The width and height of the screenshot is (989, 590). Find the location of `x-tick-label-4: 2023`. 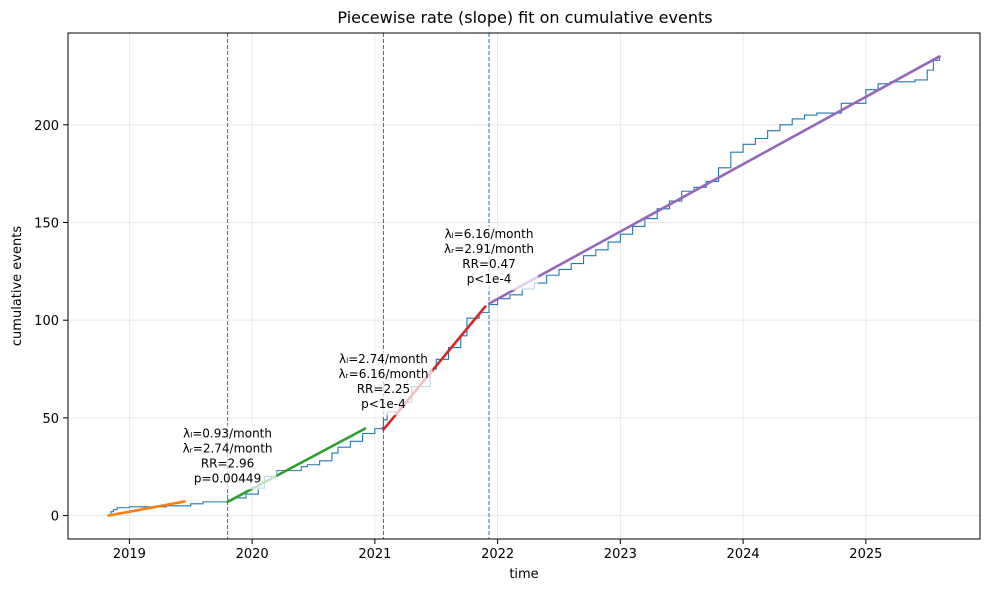

x-tick-label-4: 2023 is located at coordinates (620, 554).